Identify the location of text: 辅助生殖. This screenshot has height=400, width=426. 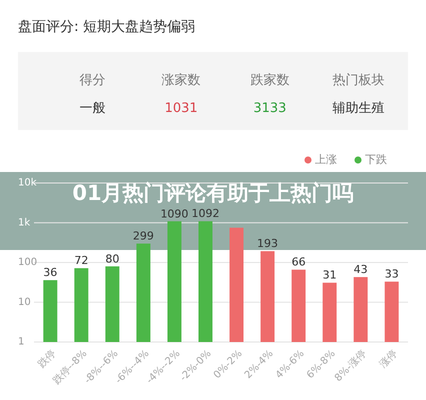
(358, 108).